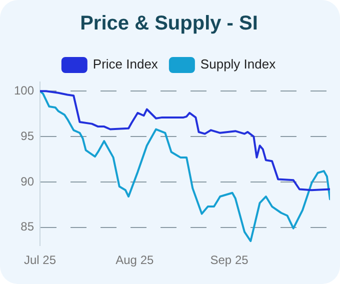 Image resolution: width=340 pixels, height=284 pixels. Describe the element at coordinates (27, 181) in the screenshot. I see `y-tick-label: 90` at that location.